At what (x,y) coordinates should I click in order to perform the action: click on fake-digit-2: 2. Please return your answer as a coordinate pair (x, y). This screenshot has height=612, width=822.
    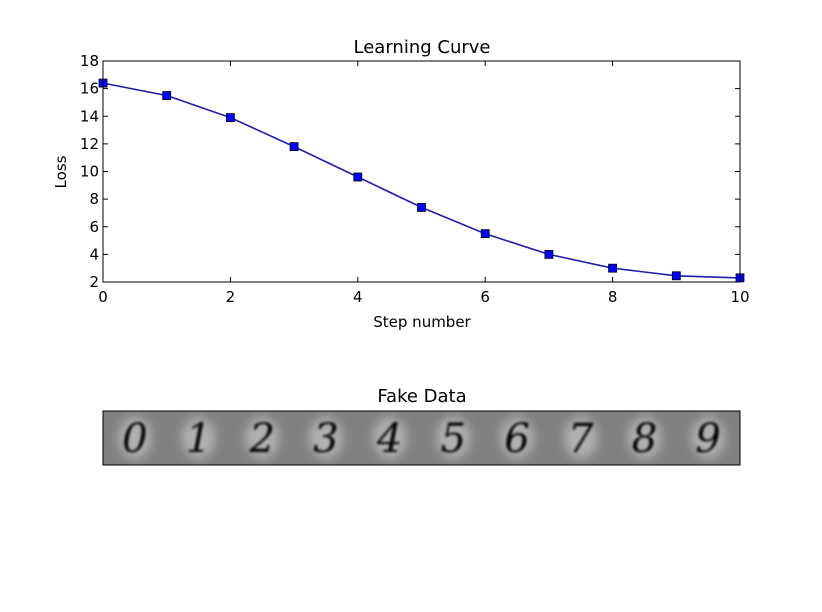
    Looking at the image, I should click on (262, 439).